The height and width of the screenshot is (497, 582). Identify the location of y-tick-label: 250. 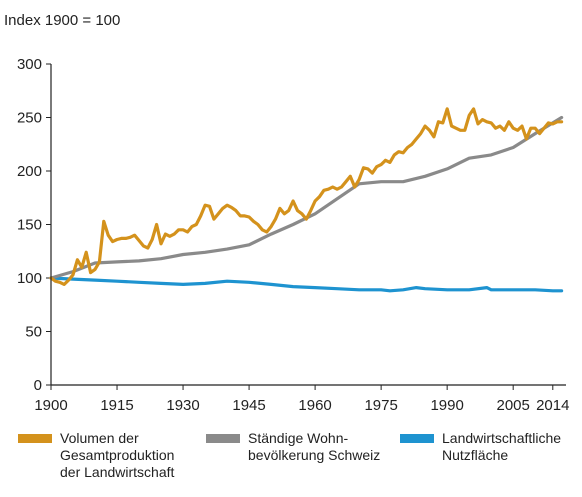
(29, 118).